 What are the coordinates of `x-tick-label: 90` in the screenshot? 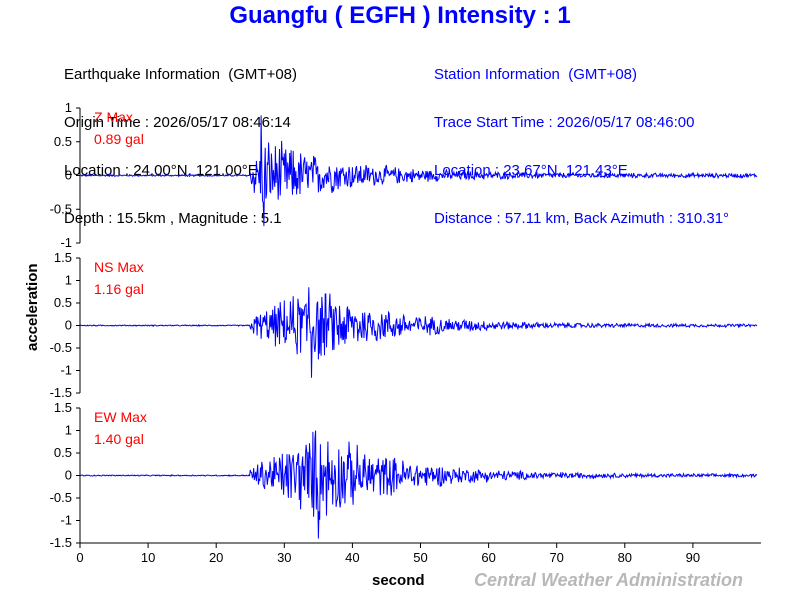 It's located at (693, 557).